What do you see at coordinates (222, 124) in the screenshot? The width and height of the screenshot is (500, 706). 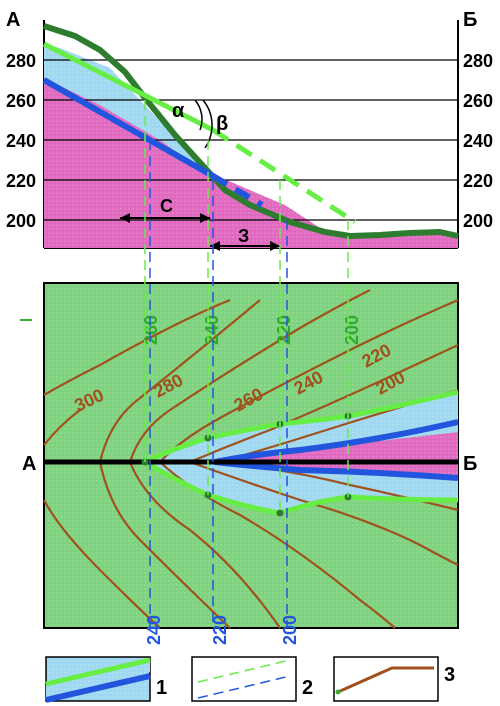 I see `angle-beta-label: β` at bounding box center [222, 124].